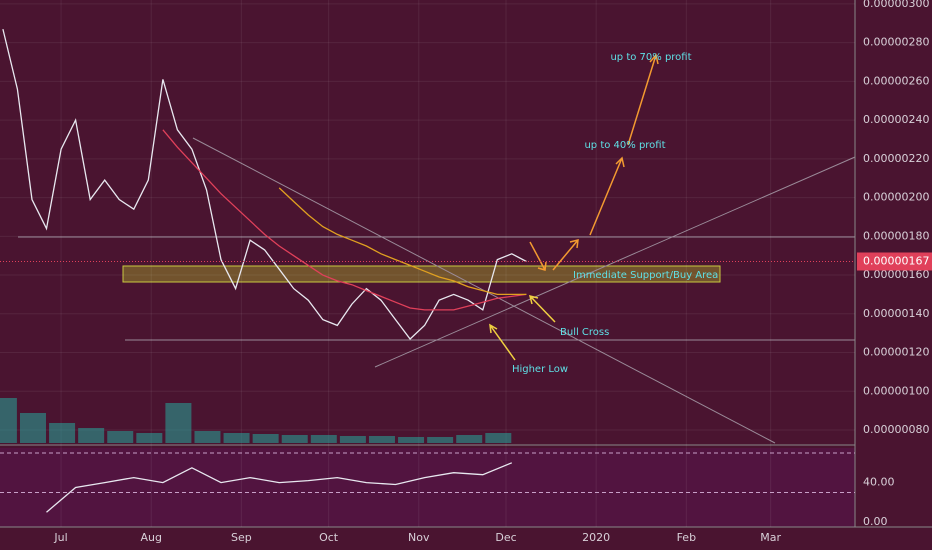  I want to click on rsi-pane, so click(427, 487).